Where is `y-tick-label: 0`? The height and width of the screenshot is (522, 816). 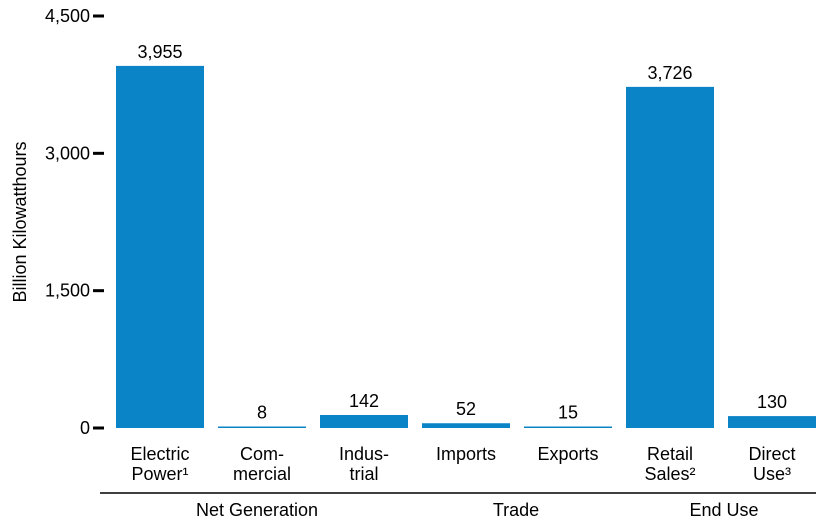
y-tick-label: 0 is located at coordinates (85, 428).